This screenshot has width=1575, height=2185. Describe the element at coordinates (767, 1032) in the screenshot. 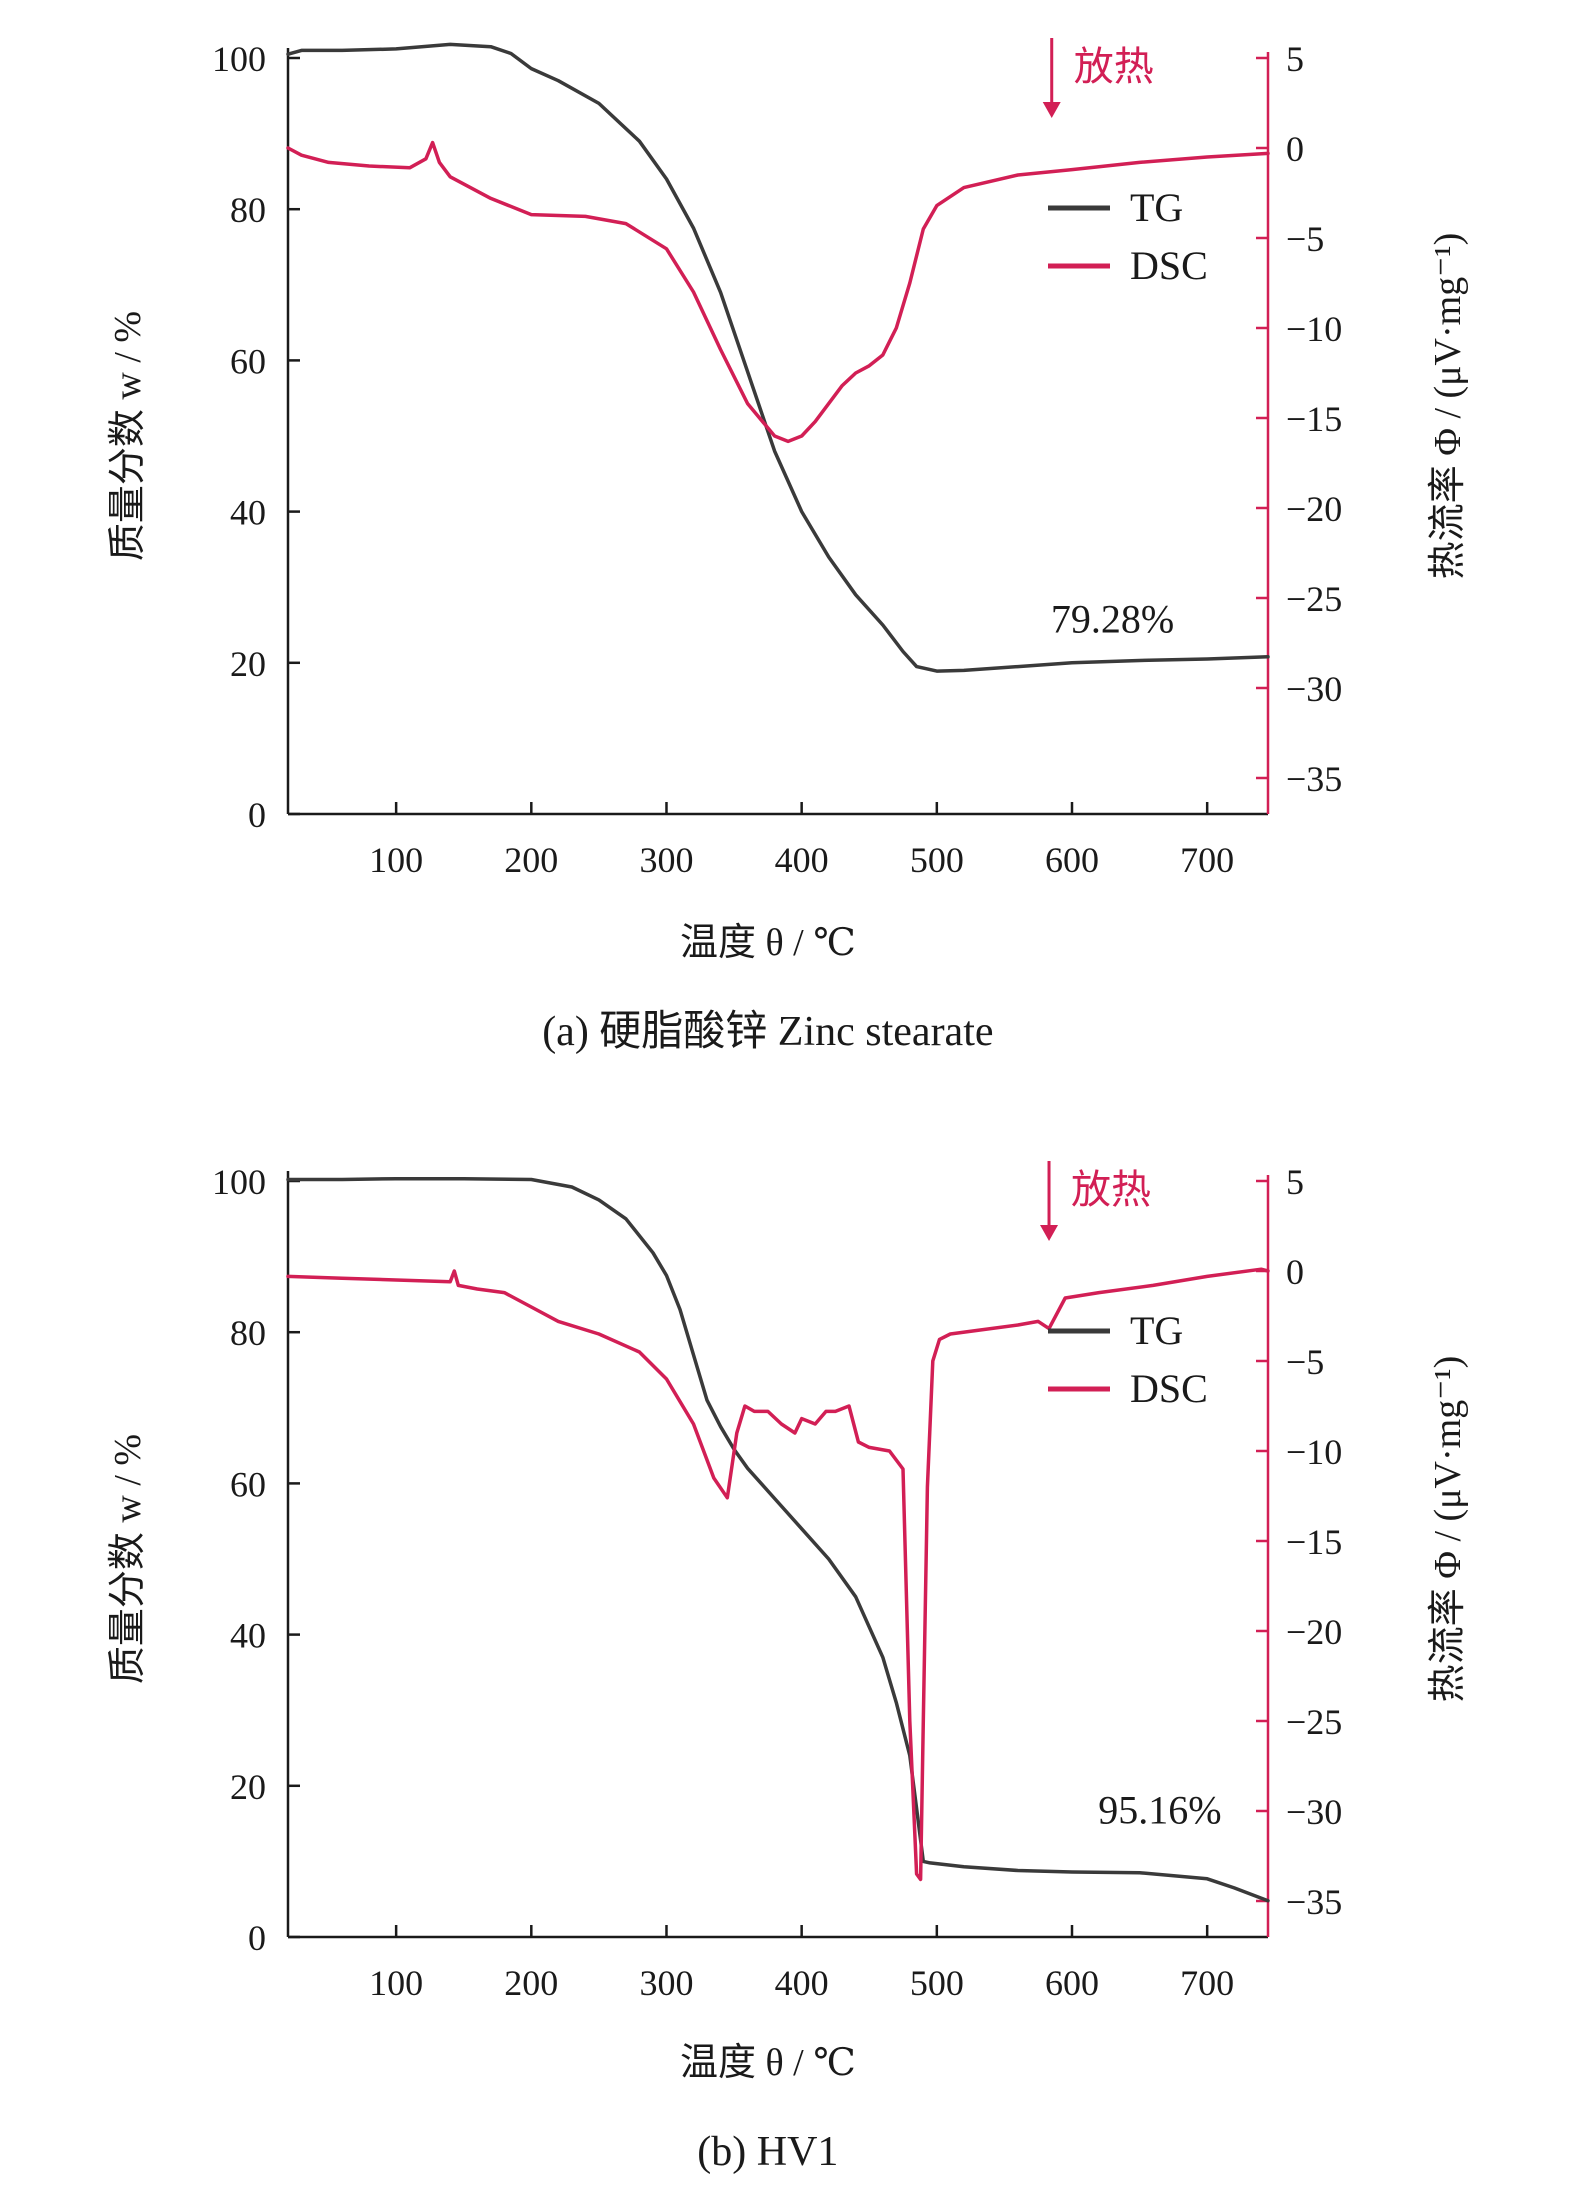

I see `panel-caption: (a) 硬脂酸锌 Zinc stearate` at that location.